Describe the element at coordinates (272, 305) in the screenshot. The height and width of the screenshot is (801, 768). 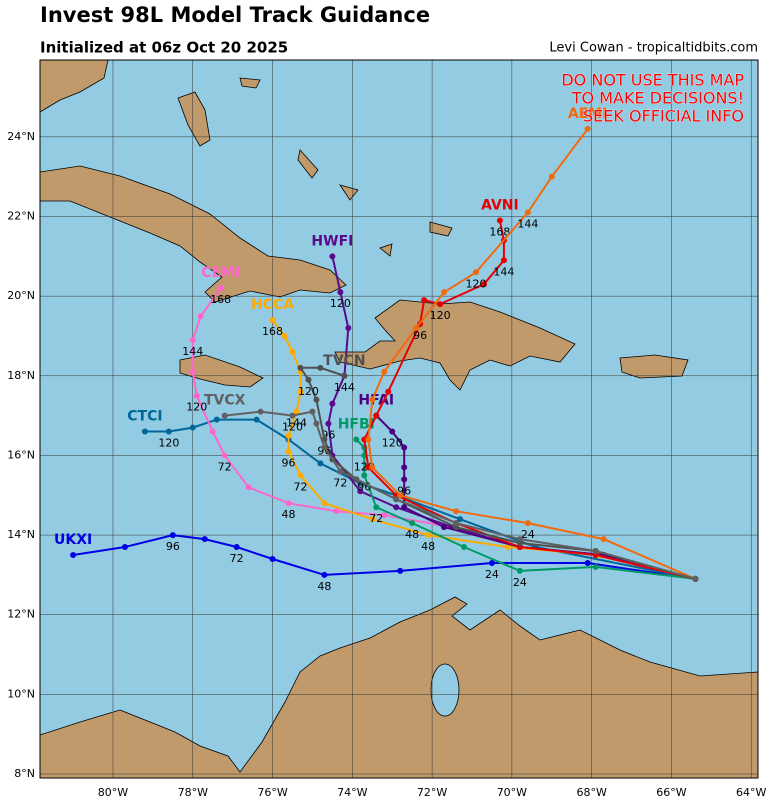
I see `track-name: HCCA` at that location.